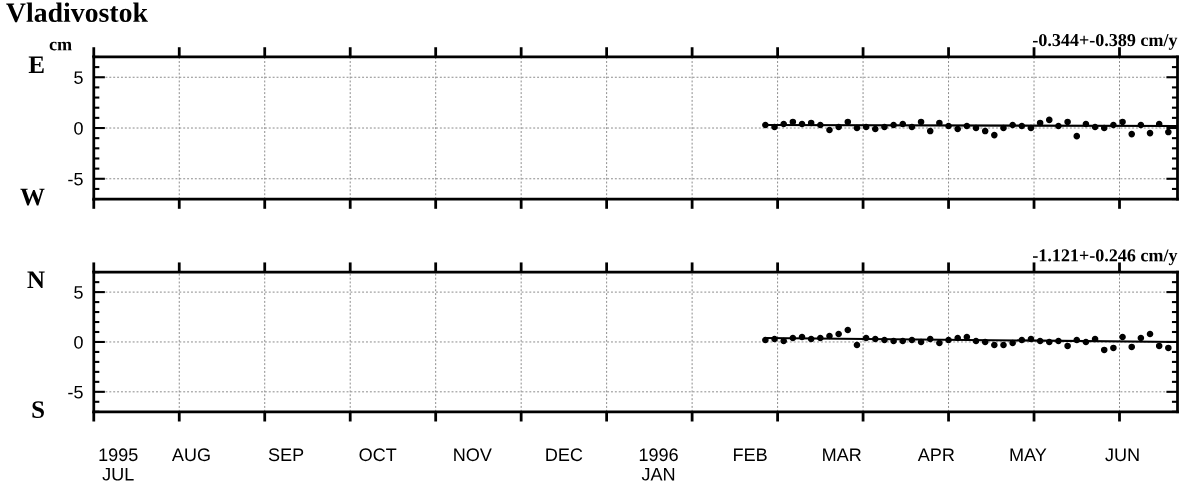 Image resolution: width=1187 pixels, height=504 pixels. What do you see at coordinates (118, 464) in the screenshot?
I see `x-tick-label: 1995 JUL` at bounding box center [118, 464].